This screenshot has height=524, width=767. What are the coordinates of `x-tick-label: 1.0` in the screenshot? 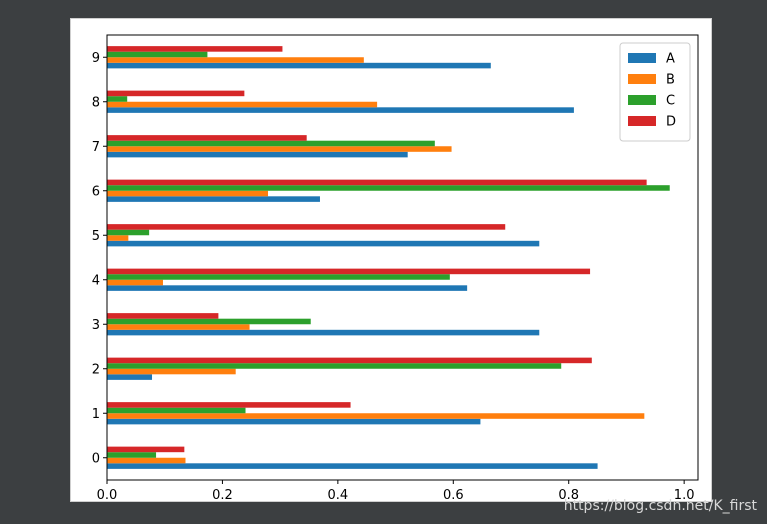 It's located at (684, 494).